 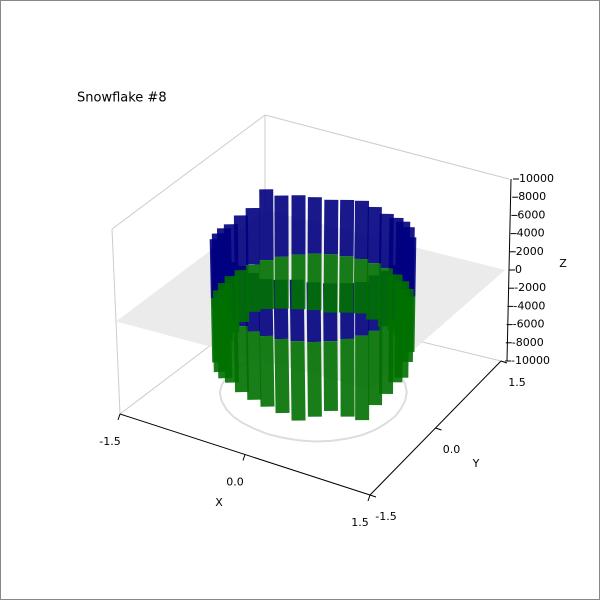 What do you see at coordinates (529, 305) in the screenshot?
I see `z-tick-label: -4000` at bounding box center [529, 305].